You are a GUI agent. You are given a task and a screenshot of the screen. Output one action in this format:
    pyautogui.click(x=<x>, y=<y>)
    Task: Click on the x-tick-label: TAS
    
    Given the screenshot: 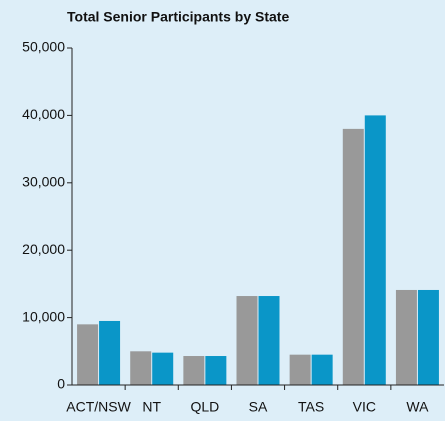 What is the action you would take?
    pyautogui.click(x=311, y=407)
    